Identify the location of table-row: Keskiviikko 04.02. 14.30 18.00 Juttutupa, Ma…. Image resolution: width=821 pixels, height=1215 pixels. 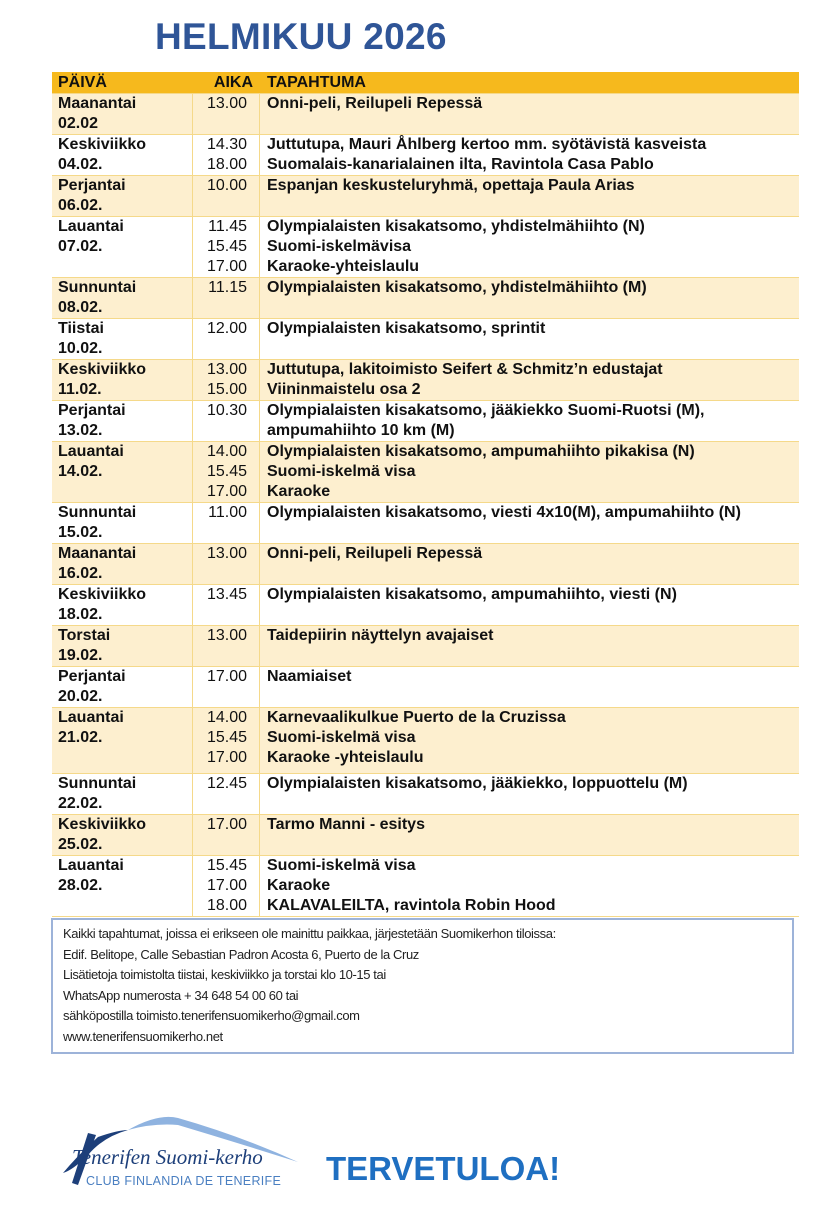
(425, 154).